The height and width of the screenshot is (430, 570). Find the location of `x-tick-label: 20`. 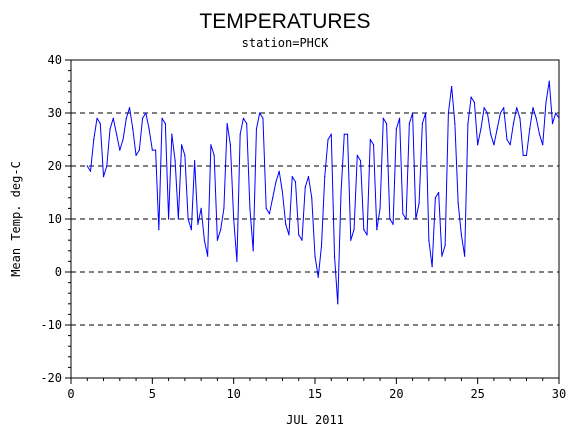

x-tick-label: 20 is located at coordinates (396, 394).